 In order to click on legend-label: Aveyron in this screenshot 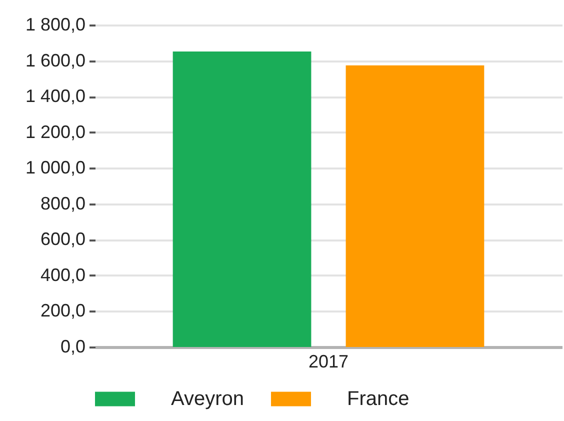, I will do `click(207, 399)`.